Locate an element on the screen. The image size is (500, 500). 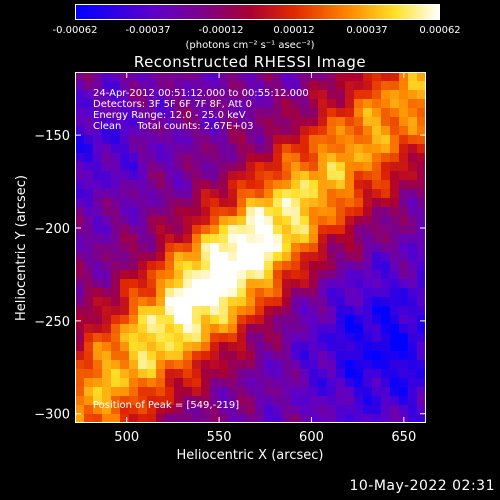
colorbar-tick-label: -0.00012 is located at coordinates (221, 30).